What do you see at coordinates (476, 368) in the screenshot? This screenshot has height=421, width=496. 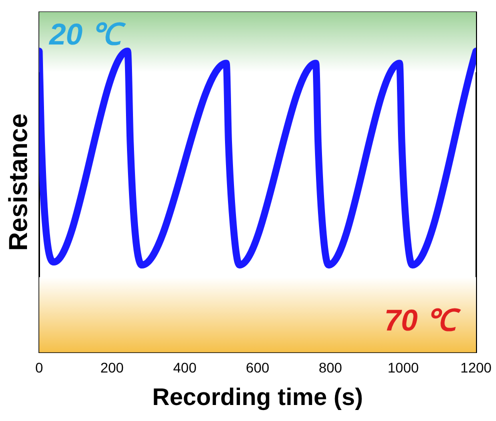 I see `x-tick-label: 1200` at bounding box center [476, 368].